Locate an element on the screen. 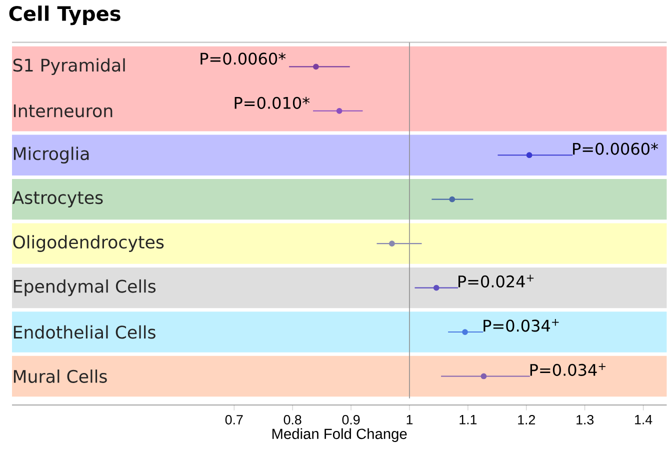  y-tick-label: Microglia is located at coordinates (51, 155).